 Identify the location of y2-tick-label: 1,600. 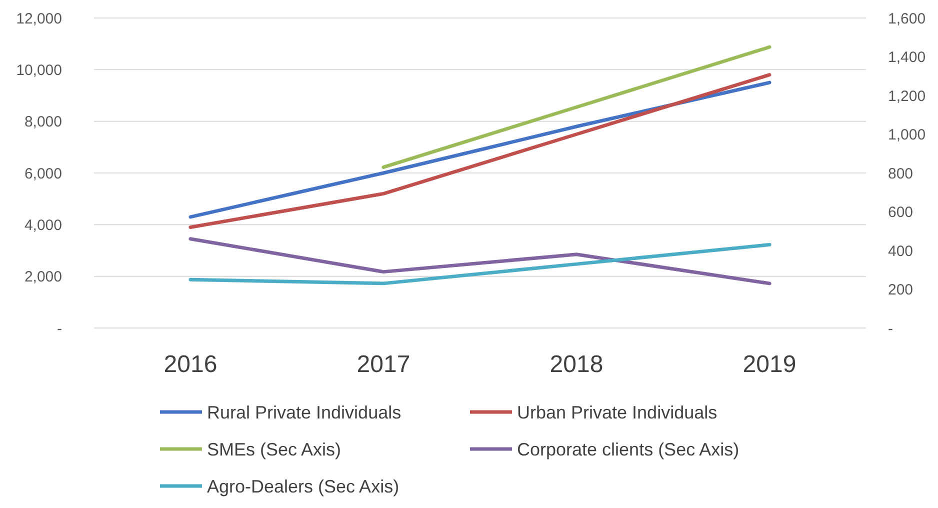
(907, 19).